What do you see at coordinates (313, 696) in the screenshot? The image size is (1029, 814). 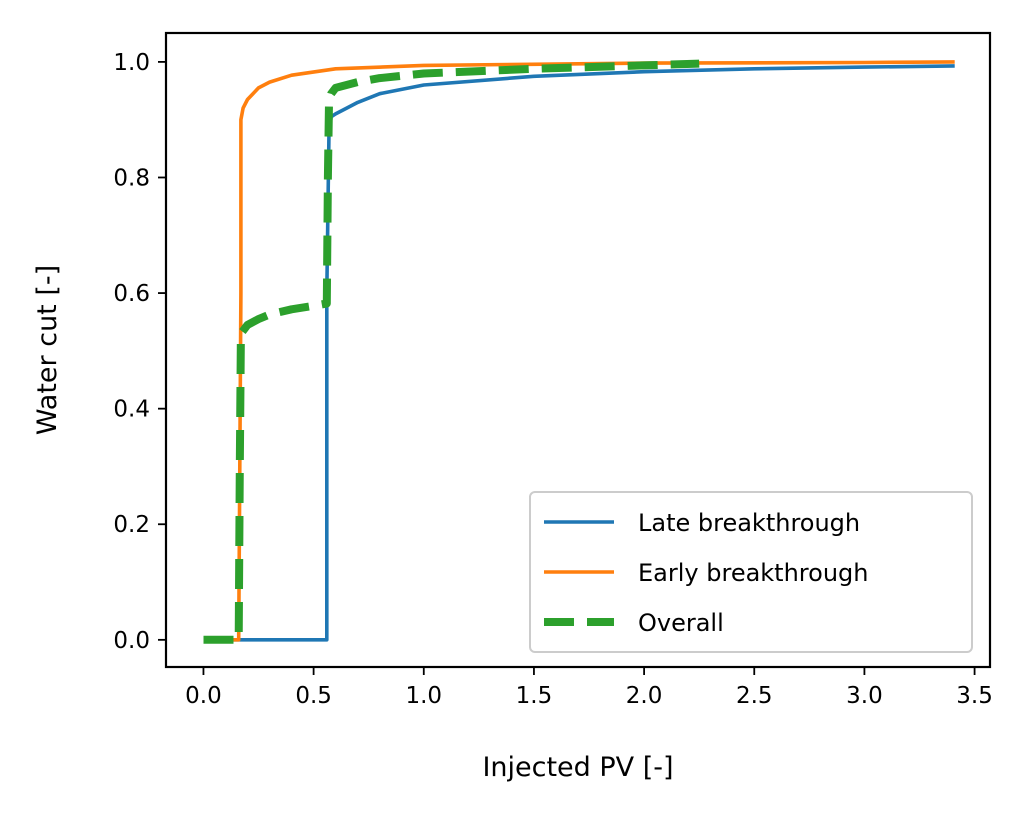 I see `x-tick-label: 0.5` at bounding box center [313, 696].